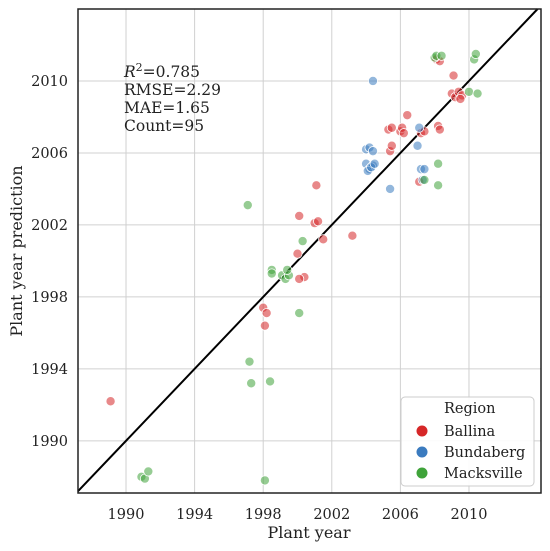 The width and height of the screenshot is (550, 551). Describe the element at coordinates (298, 515) in the screenshot. I see `x-tick-labels: 1990 1994 1998 2002 2006 2010` at that location.